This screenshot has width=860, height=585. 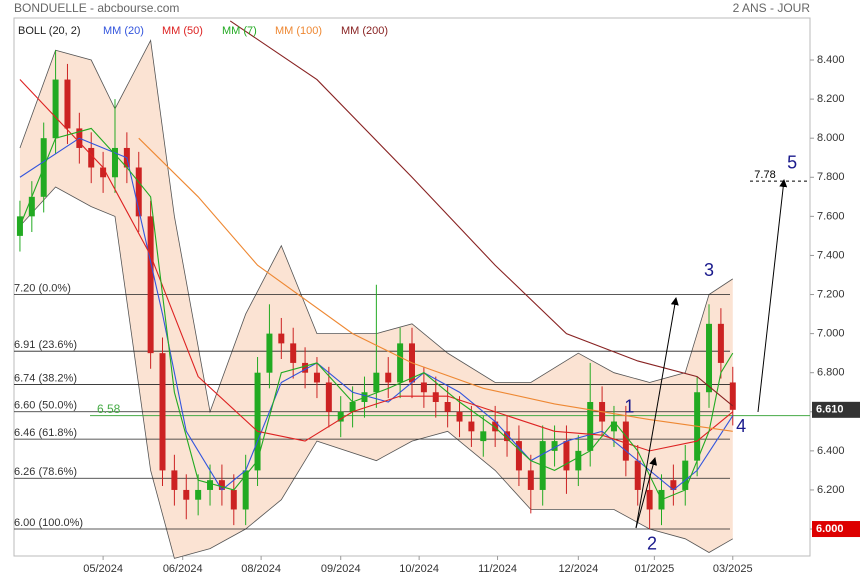 I want to click on fib-label: 6.60 (50.0%), so click(x=45, y=406).